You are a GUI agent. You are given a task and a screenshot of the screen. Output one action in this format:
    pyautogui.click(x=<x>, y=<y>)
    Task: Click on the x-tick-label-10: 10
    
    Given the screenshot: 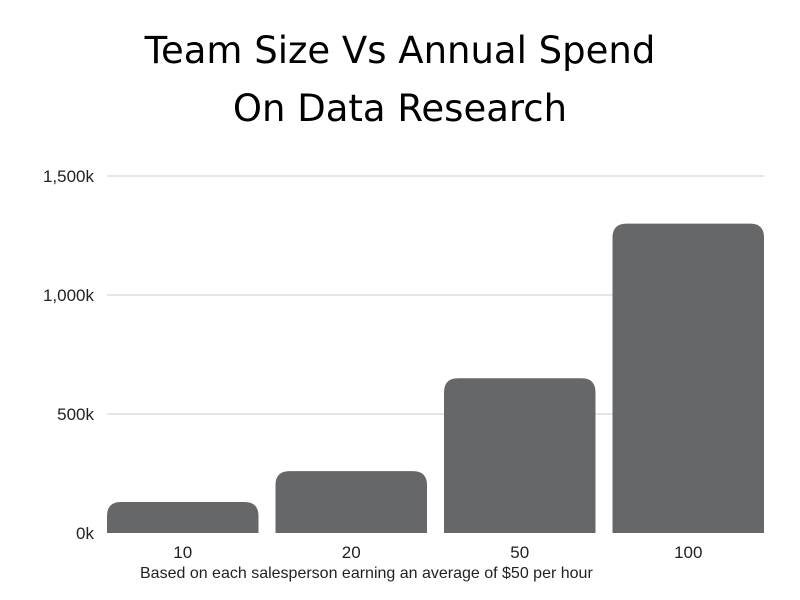 What is the action you would take?
    pyautogui.click(x=182, y=552)
    